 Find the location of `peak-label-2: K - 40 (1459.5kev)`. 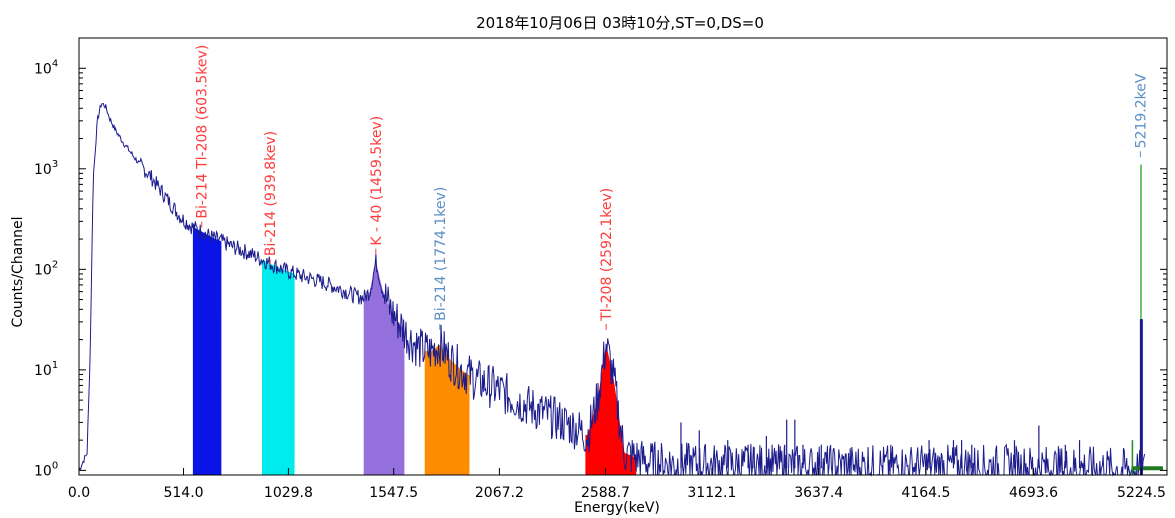

peak-label-2: K - 40 (1459.5kev) is located at coordinates (377, 181).